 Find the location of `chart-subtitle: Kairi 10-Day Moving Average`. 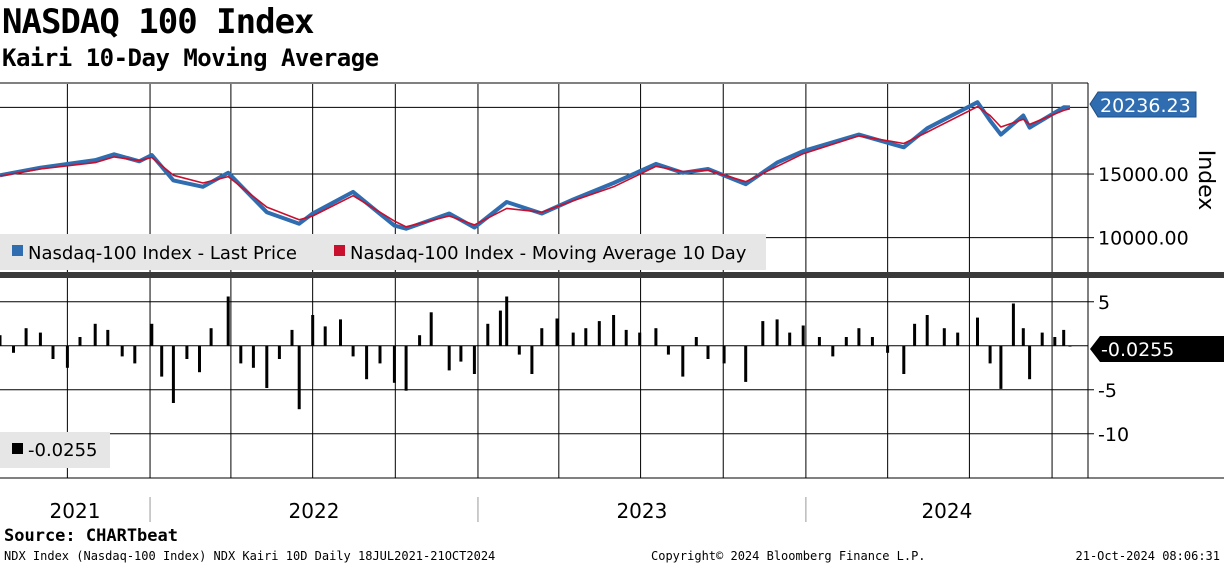

chart-subtitle: Kairi 10-Day Moving Average is located at coordinates (190, 58).